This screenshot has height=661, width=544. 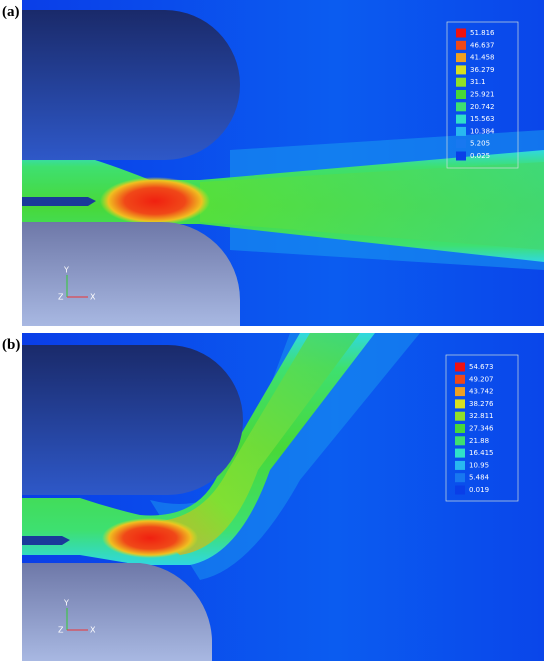 I want to click on legend-value: 20.742, so click(x=482, y=107).